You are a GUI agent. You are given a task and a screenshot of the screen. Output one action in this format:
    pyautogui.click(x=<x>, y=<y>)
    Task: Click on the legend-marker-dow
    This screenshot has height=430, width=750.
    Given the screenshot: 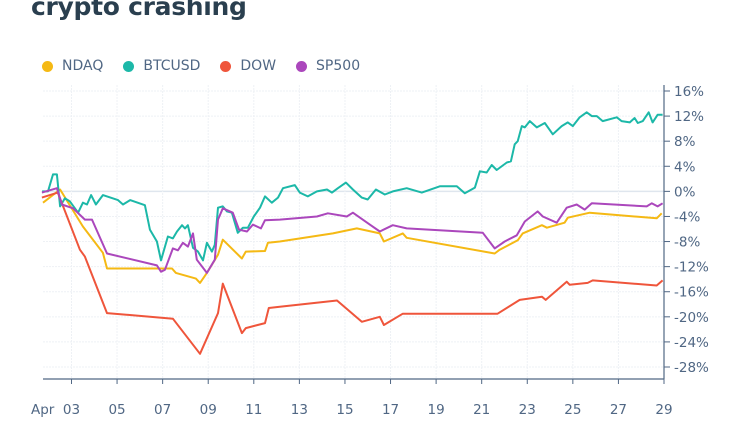 What is the action you would take?
    pyautogui.click(x=226, y=66)
    